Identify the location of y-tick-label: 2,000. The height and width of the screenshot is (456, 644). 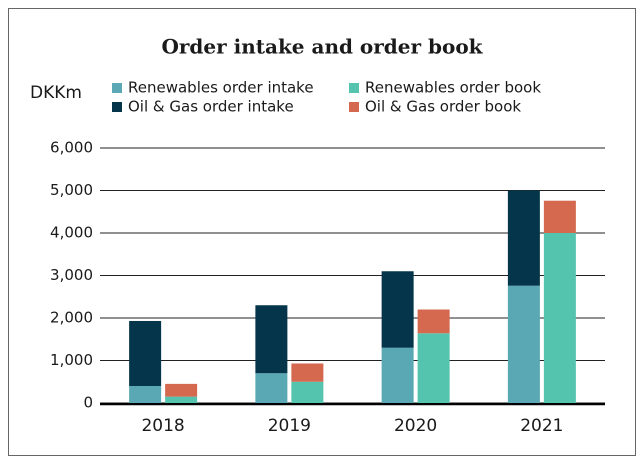
(71, 318).